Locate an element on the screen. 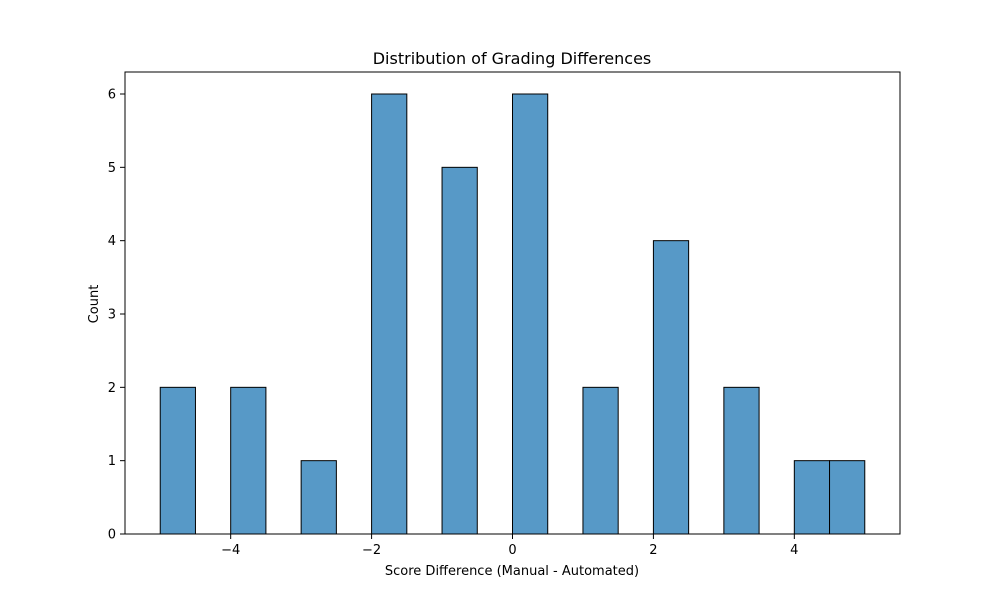 This screenshot has width=1000, height=600. y-tick-label: 0 is located at coordinates (112, 535).